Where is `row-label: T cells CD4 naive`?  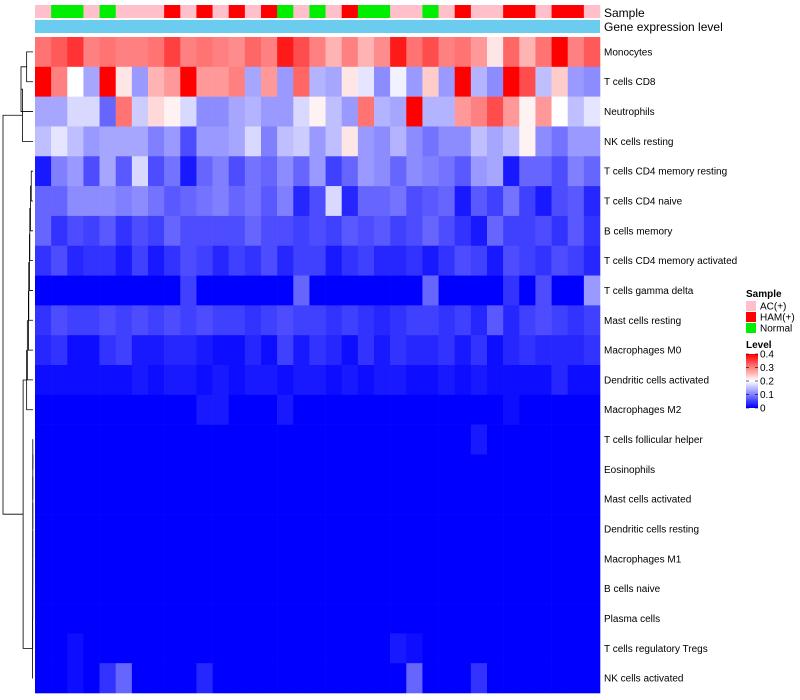
row-label: T cells CD4 naive is located at coordinates (643, 202).